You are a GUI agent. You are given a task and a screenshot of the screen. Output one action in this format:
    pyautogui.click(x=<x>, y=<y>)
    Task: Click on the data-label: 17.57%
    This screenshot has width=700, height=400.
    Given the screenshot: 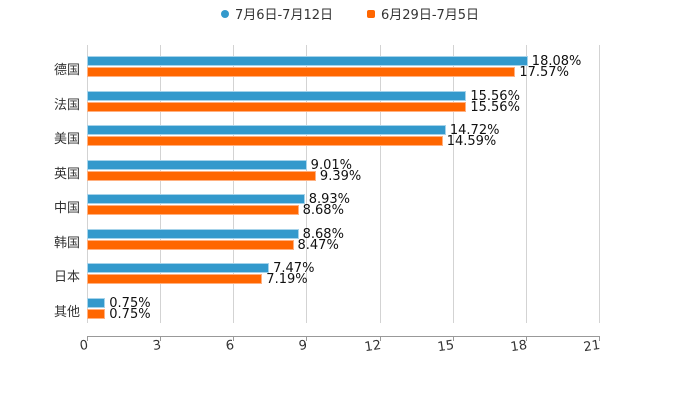 What is the action you would take?
    pyautogui.click(x=544, y=72)
    